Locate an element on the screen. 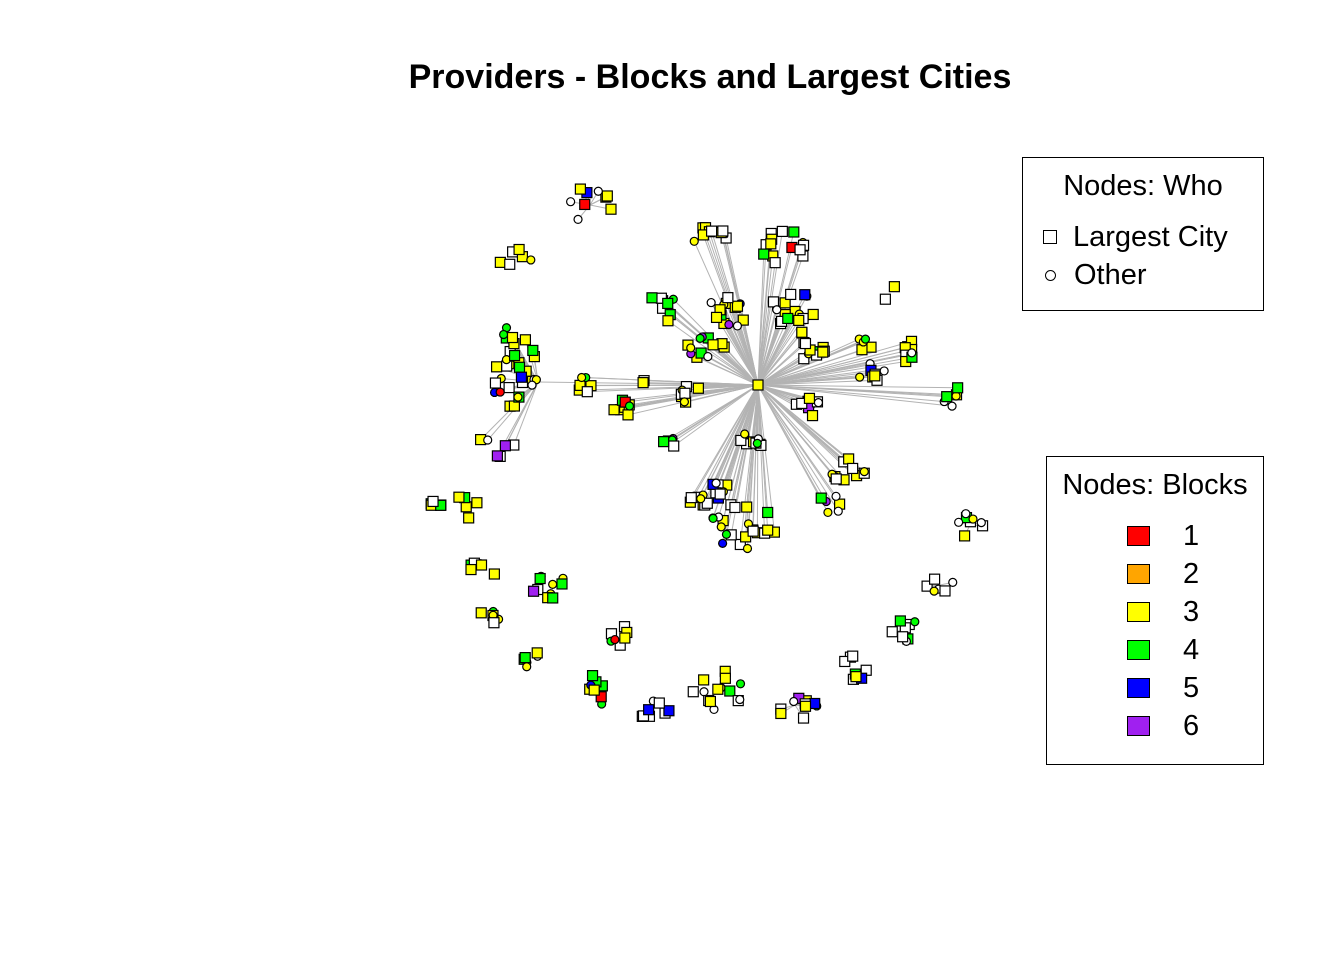 This screenshot has width=1344, height=960. legend-block-row: 6 is located at coordinates (1163, 726).